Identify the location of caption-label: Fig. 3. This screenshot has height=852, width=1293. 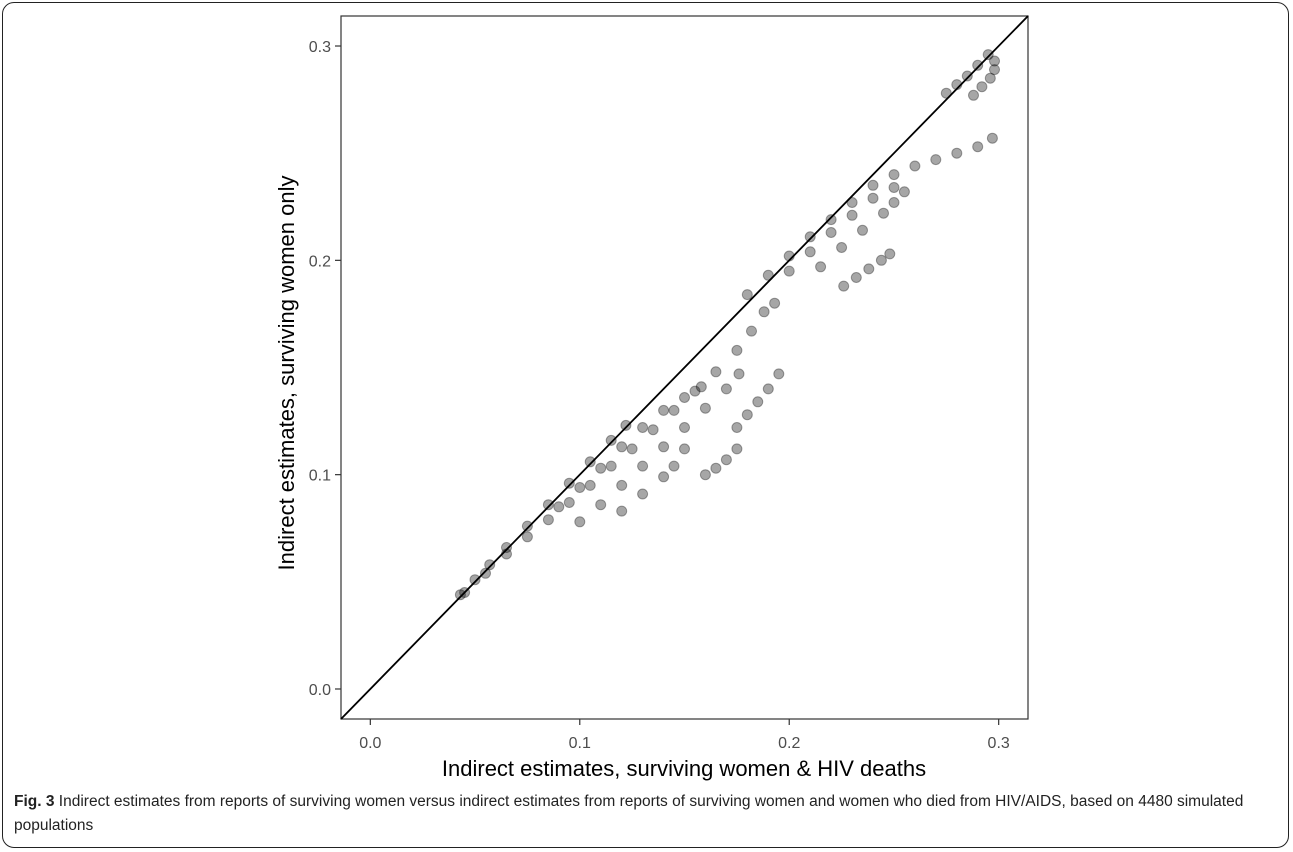
(34, 801).